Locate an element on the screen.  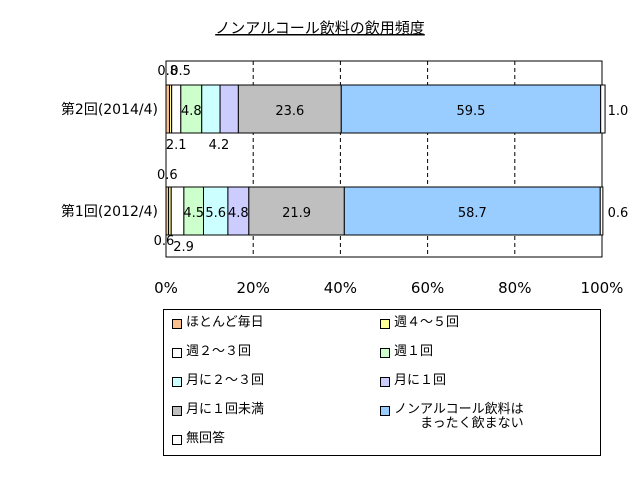
data-label: 58.7 is located at coordinates (472, 213).